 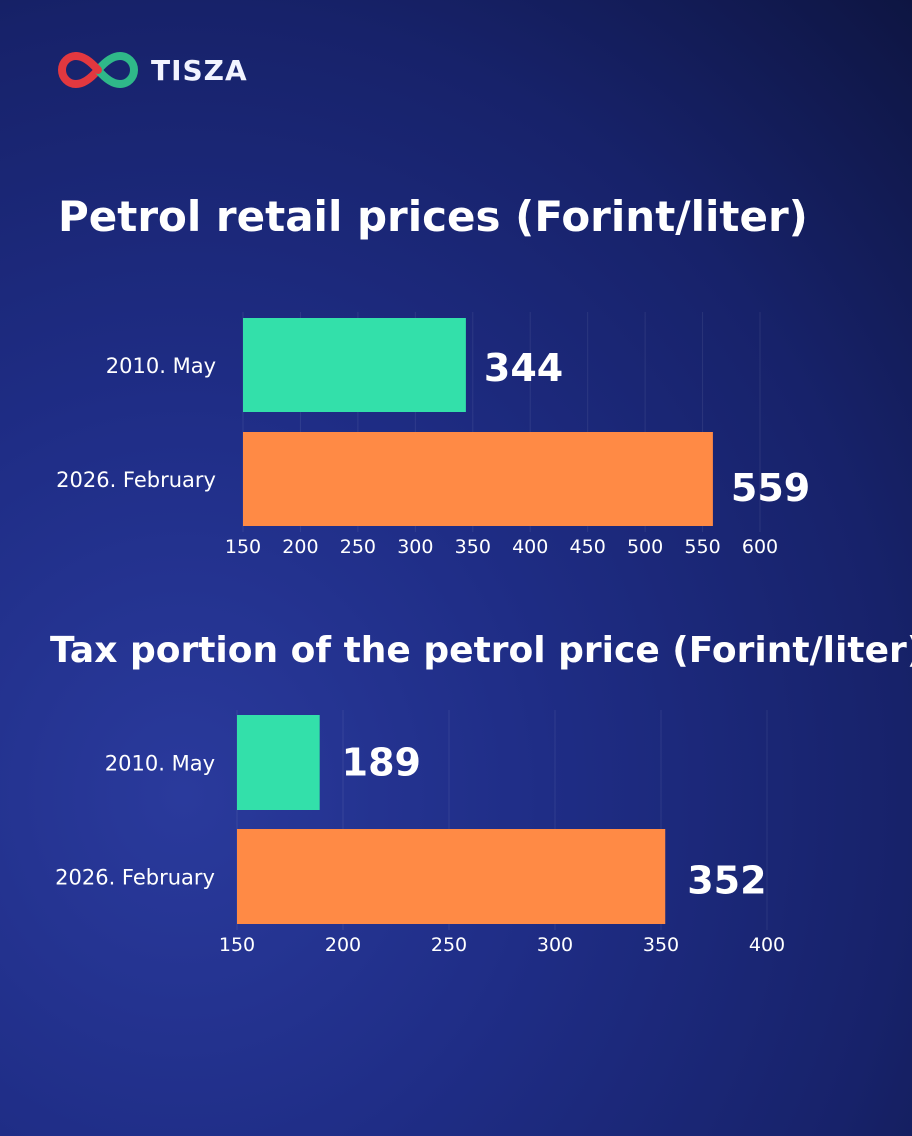 What do you see at coordinates (588, 547) in the screenshot?
I see `x-tick-label: 450` at bounding box center [588, 547].